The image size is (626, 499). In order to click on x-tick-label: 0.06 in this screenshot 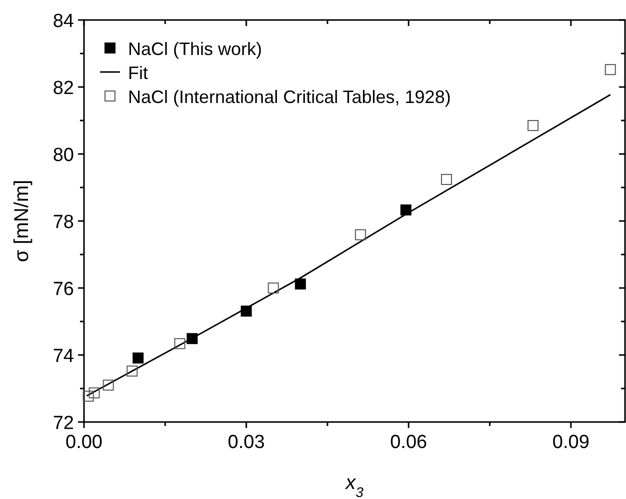, I will do `click(409, 442)`.